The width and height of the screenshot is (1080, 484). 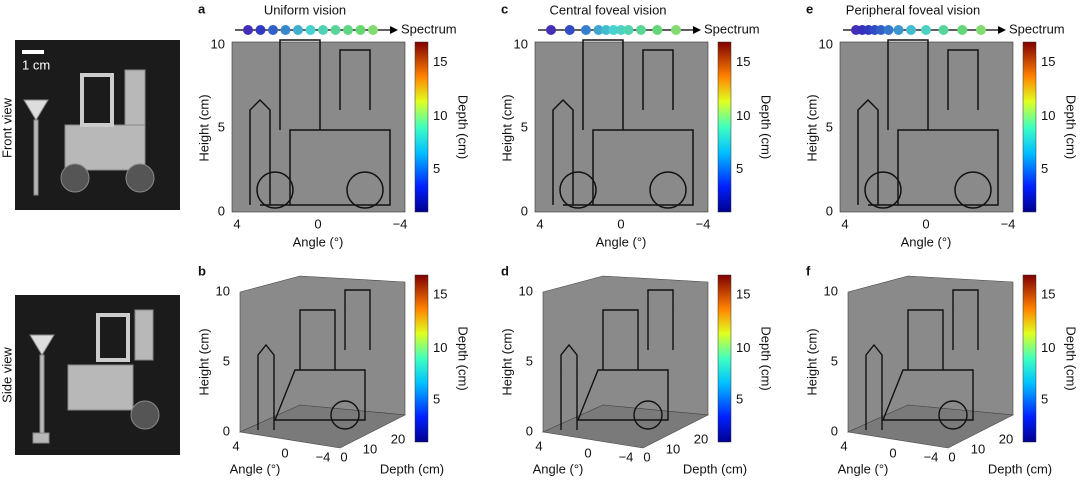 What do you see at coordinates (33, 52) in the screenshot?
I see `scale-bar` at bounding box center [33, 52].